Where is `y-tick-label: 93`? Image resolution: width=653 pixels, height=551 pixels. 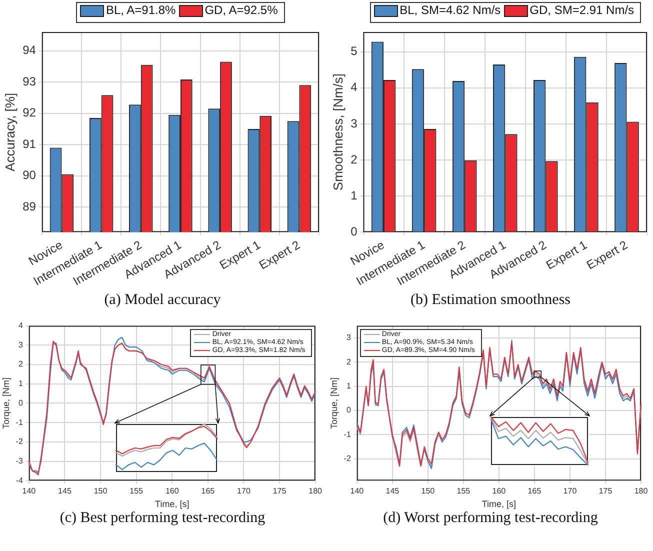 y-tick-label: 93 is located at coordinates (29, 81).